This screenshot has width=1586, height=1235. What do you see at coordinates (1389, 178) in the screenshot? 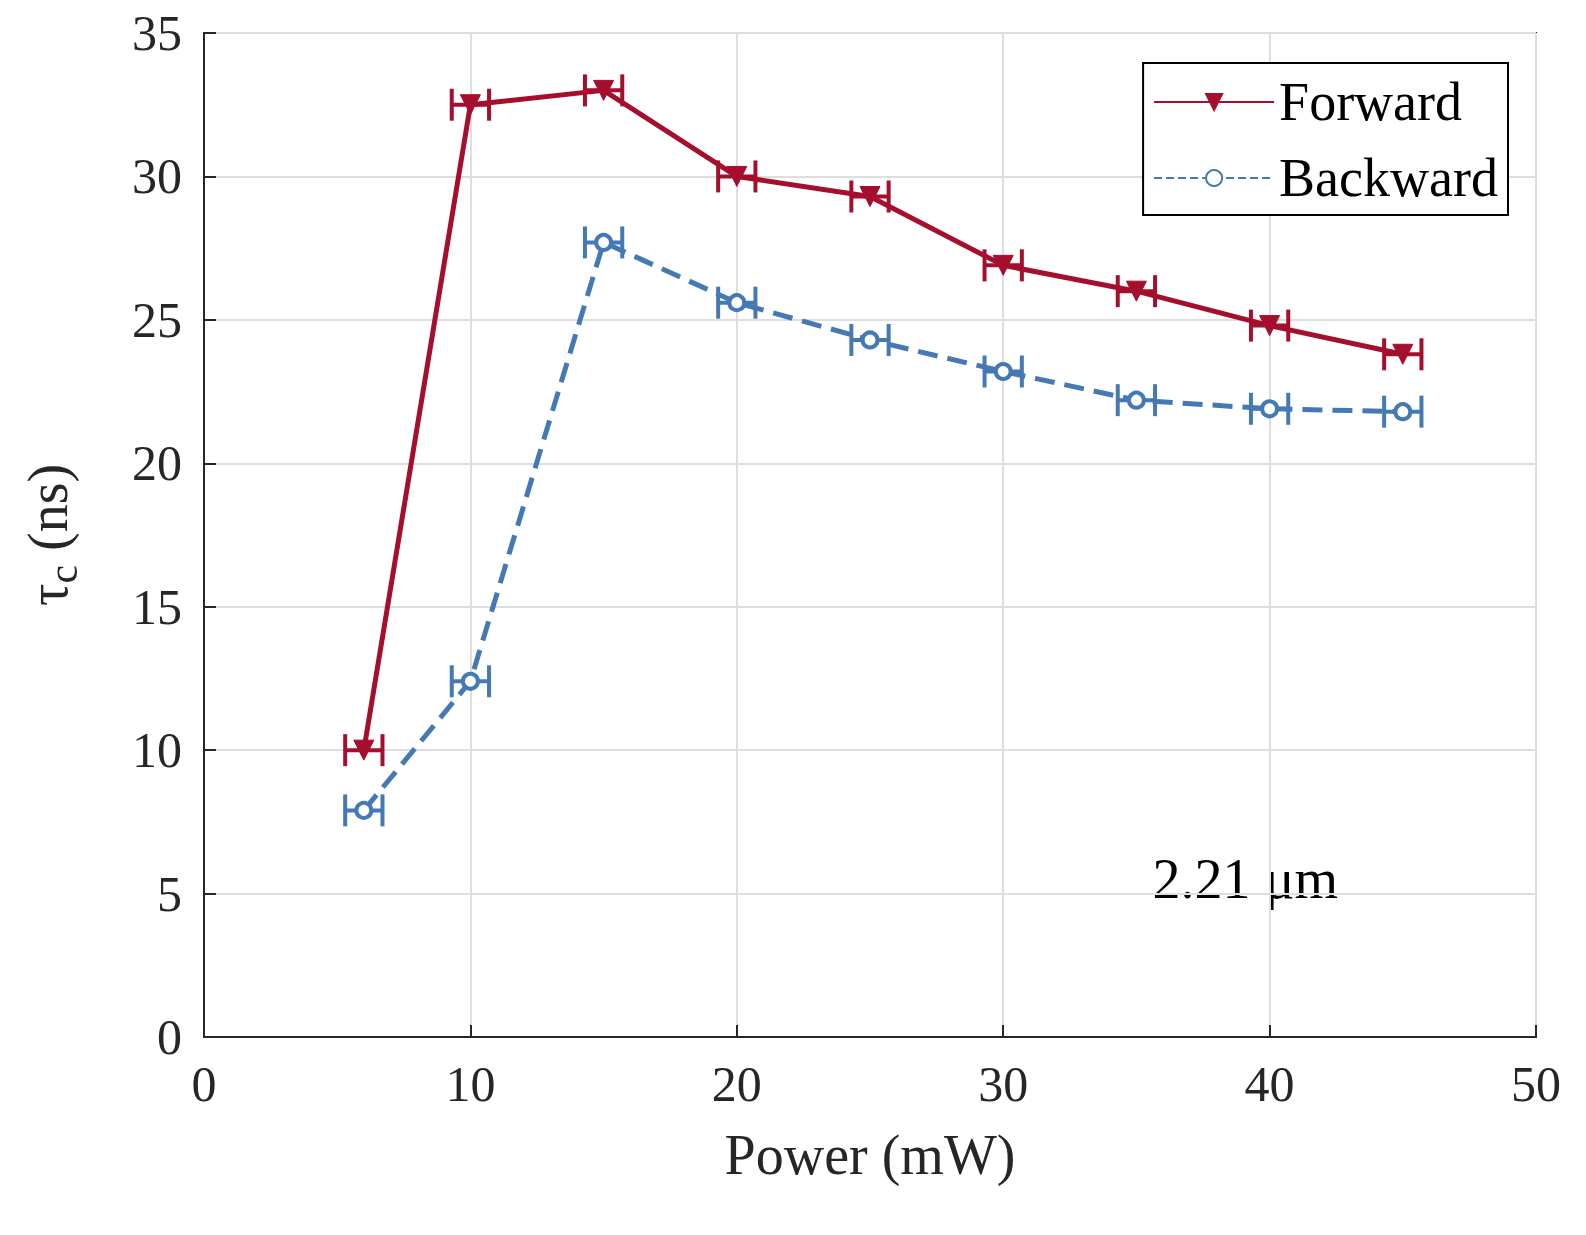
I see `legend-label: Backward` at bounding box center [1389, 178].